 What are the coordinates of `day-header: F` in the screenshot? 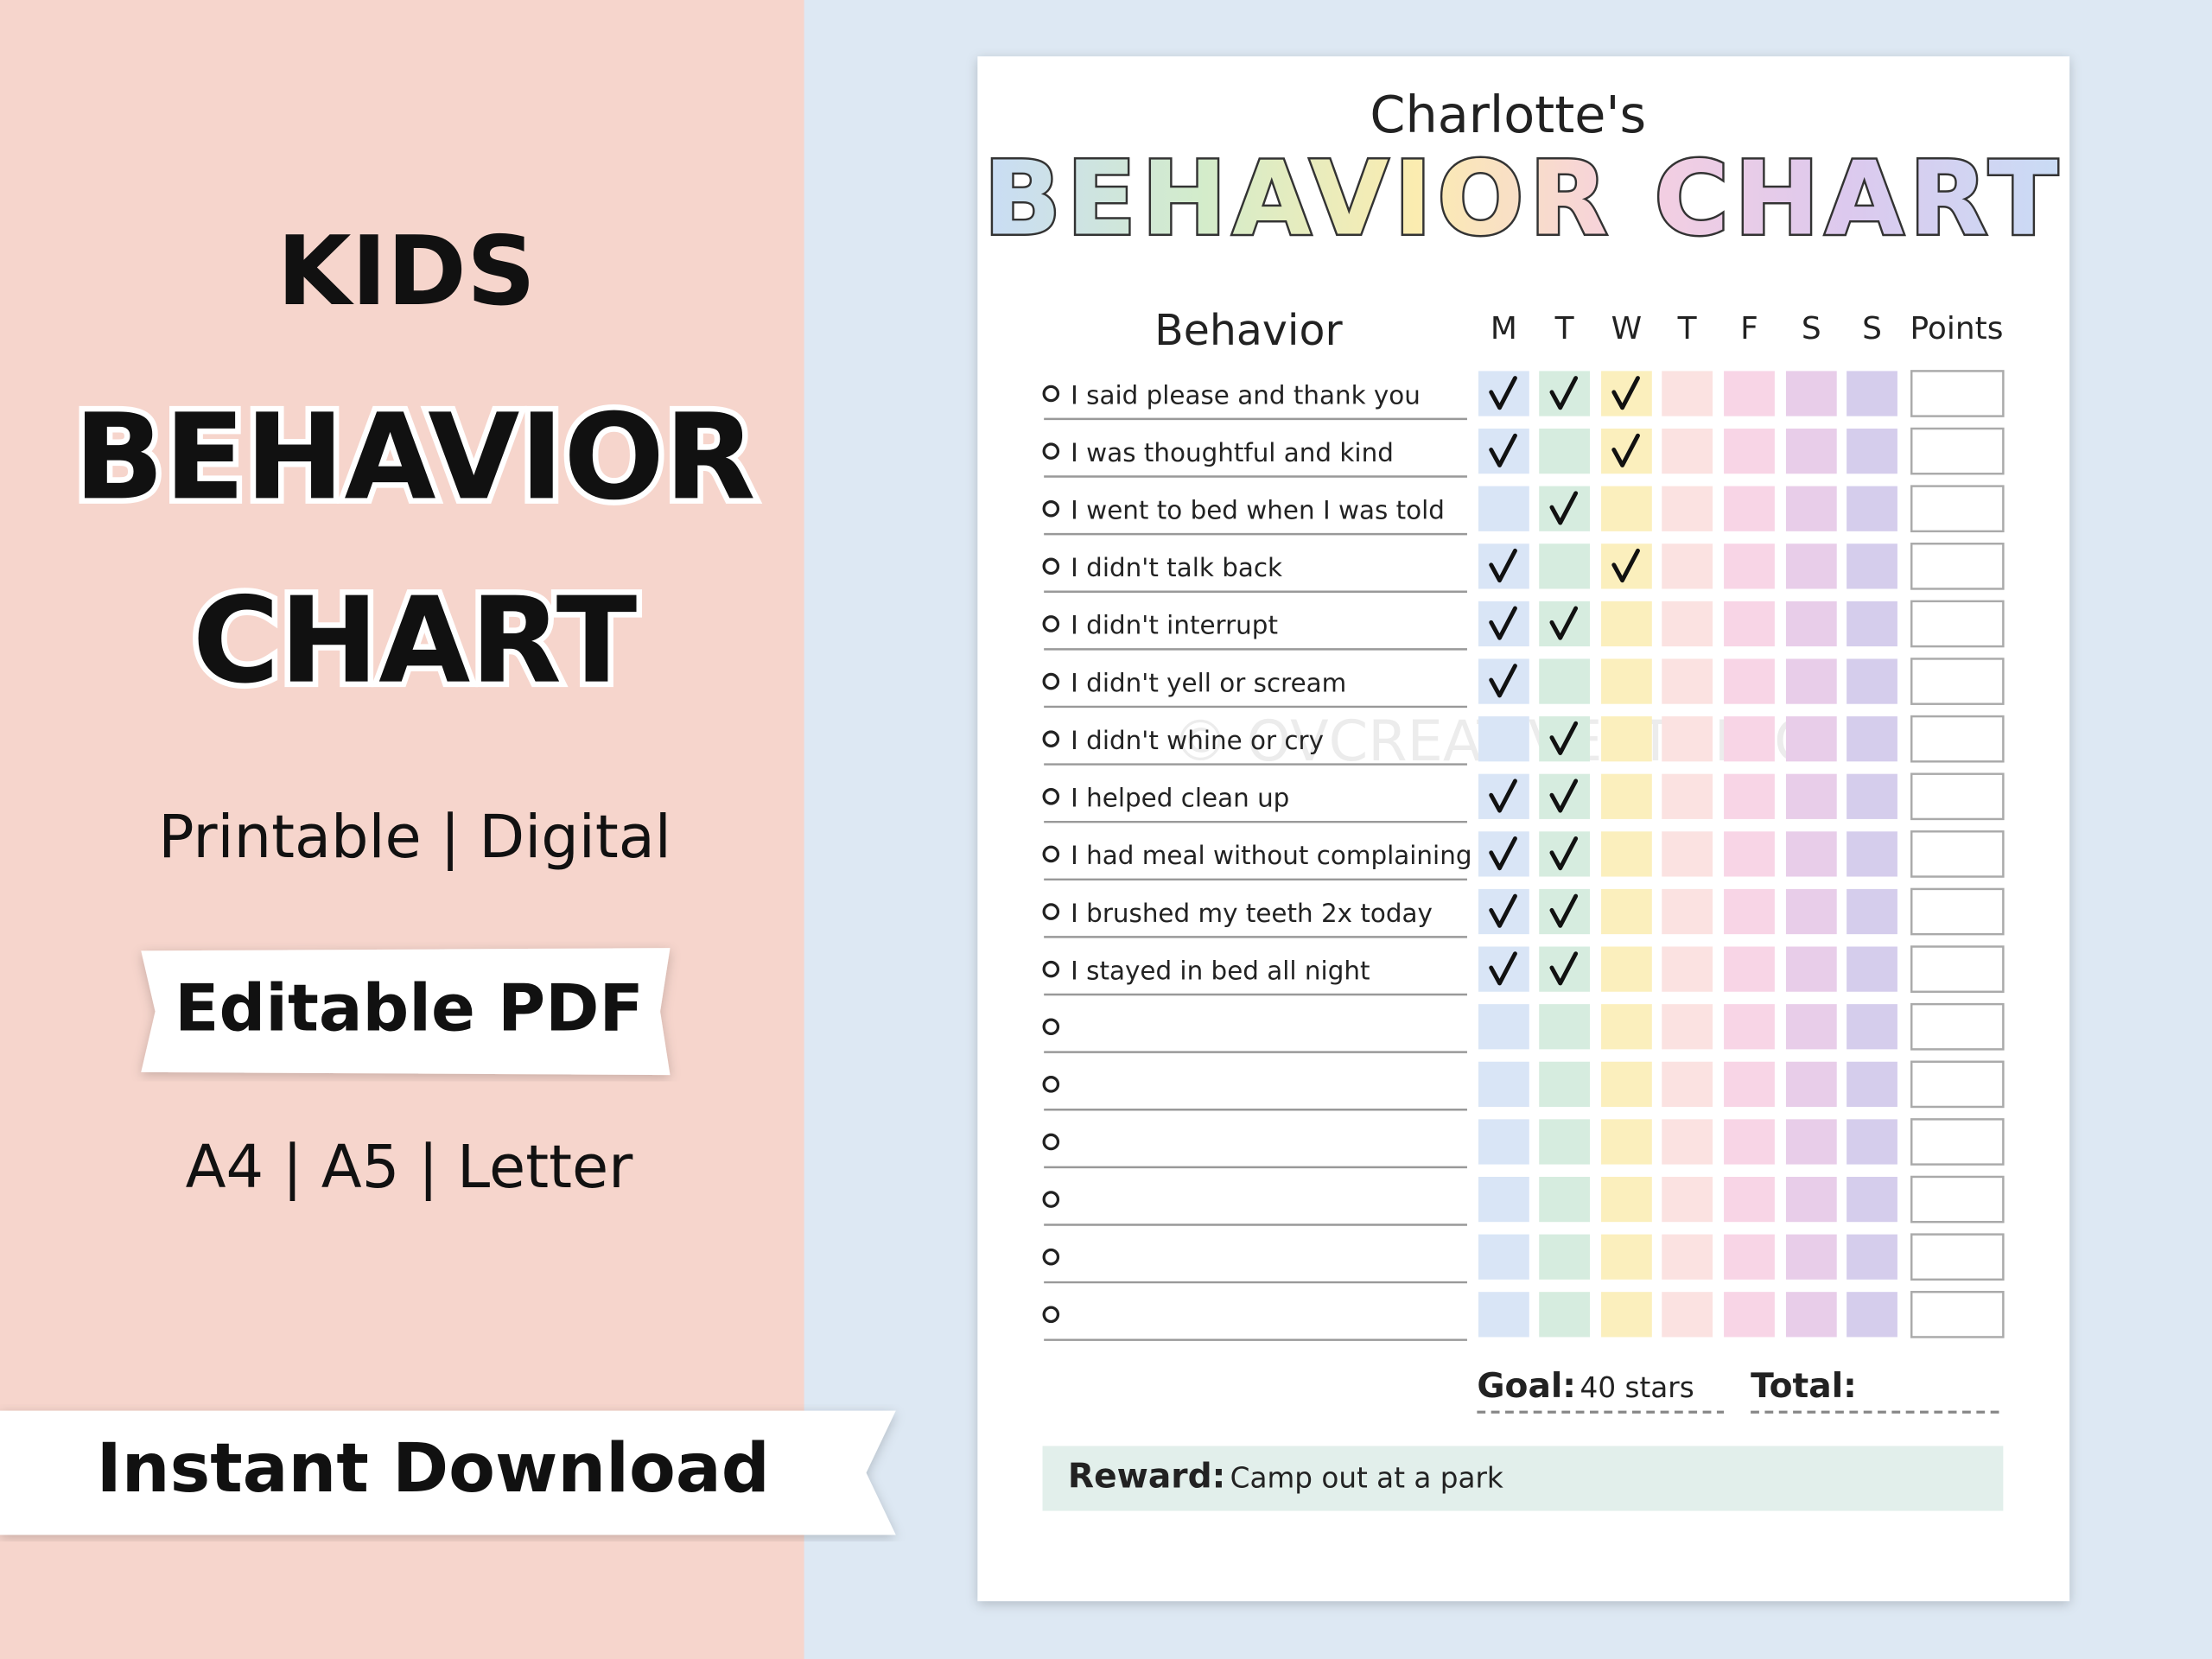 It's located at (1749, 328).